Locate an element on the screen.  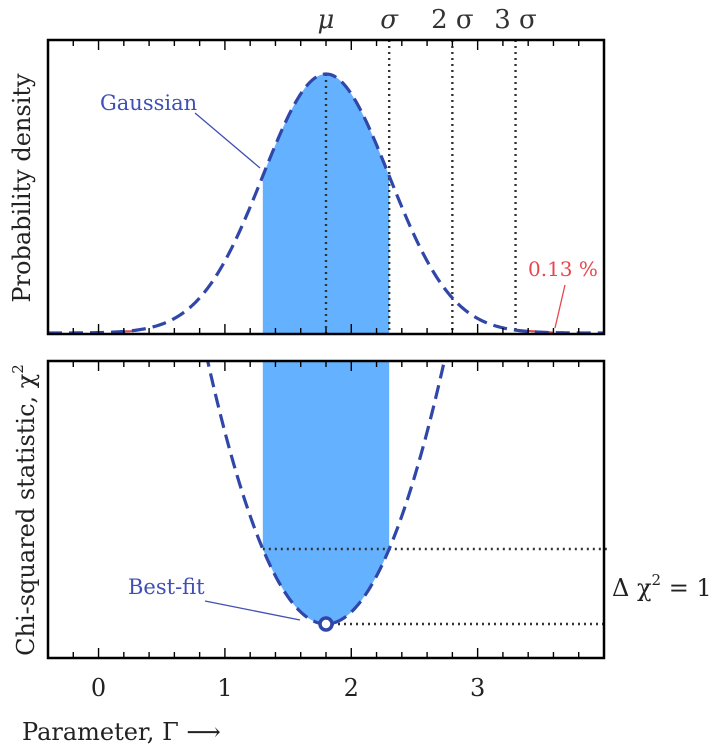
top-reference-lines is located at coordinates (420, 187).